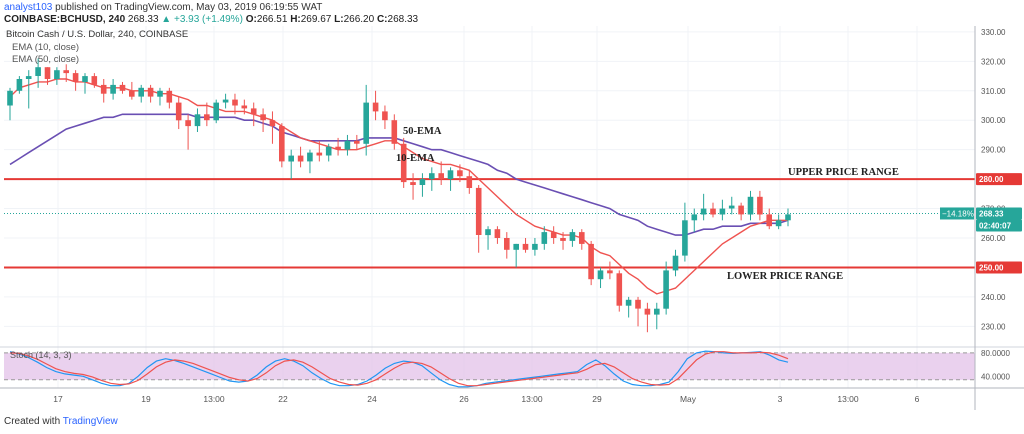 The height and width of the screenshot is (434, 1024). What do you see at coordinates (359, 19) in the screenshot?
I see `low-value: 266.20` at bounding box center [359, 19].